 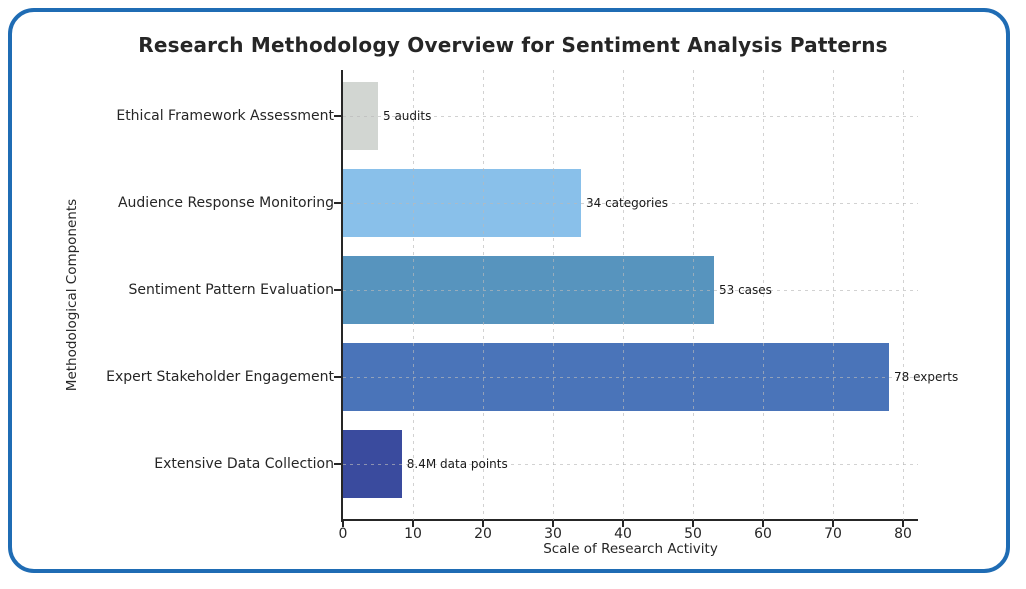 What do you see at coordinates (225, 116) in the screenshot?
I see `category-label-0: Ethical Framework Assessment` at bounding box center [225, 116].